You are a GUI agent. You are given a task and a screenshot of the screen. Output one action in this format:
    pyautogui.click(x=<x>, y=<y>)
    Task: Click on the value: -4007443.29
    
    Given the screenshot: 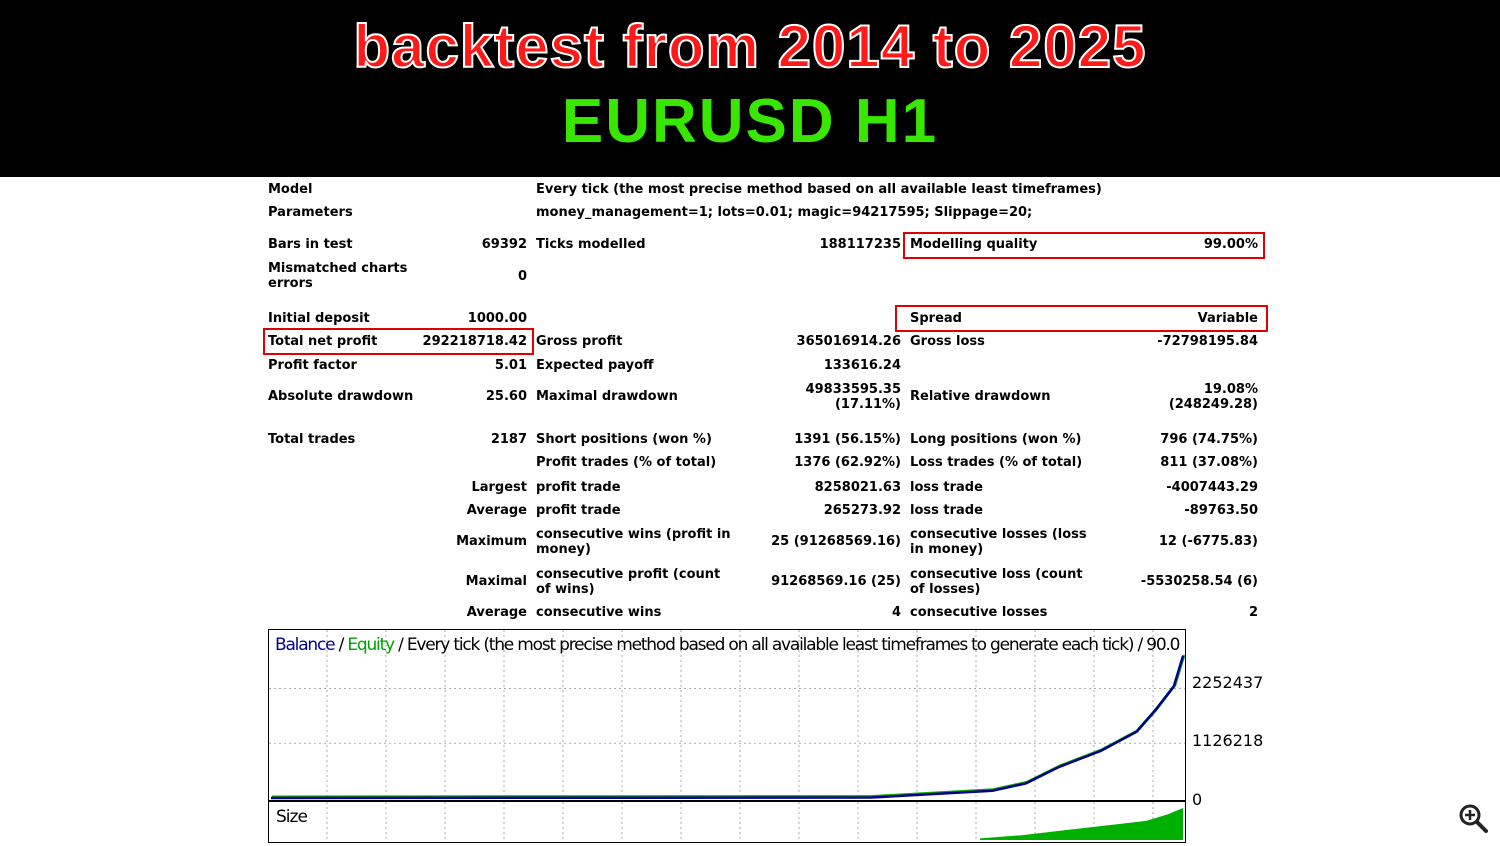 What is the action you would take?
    pyautogui.click(x=1212, y=487)
    